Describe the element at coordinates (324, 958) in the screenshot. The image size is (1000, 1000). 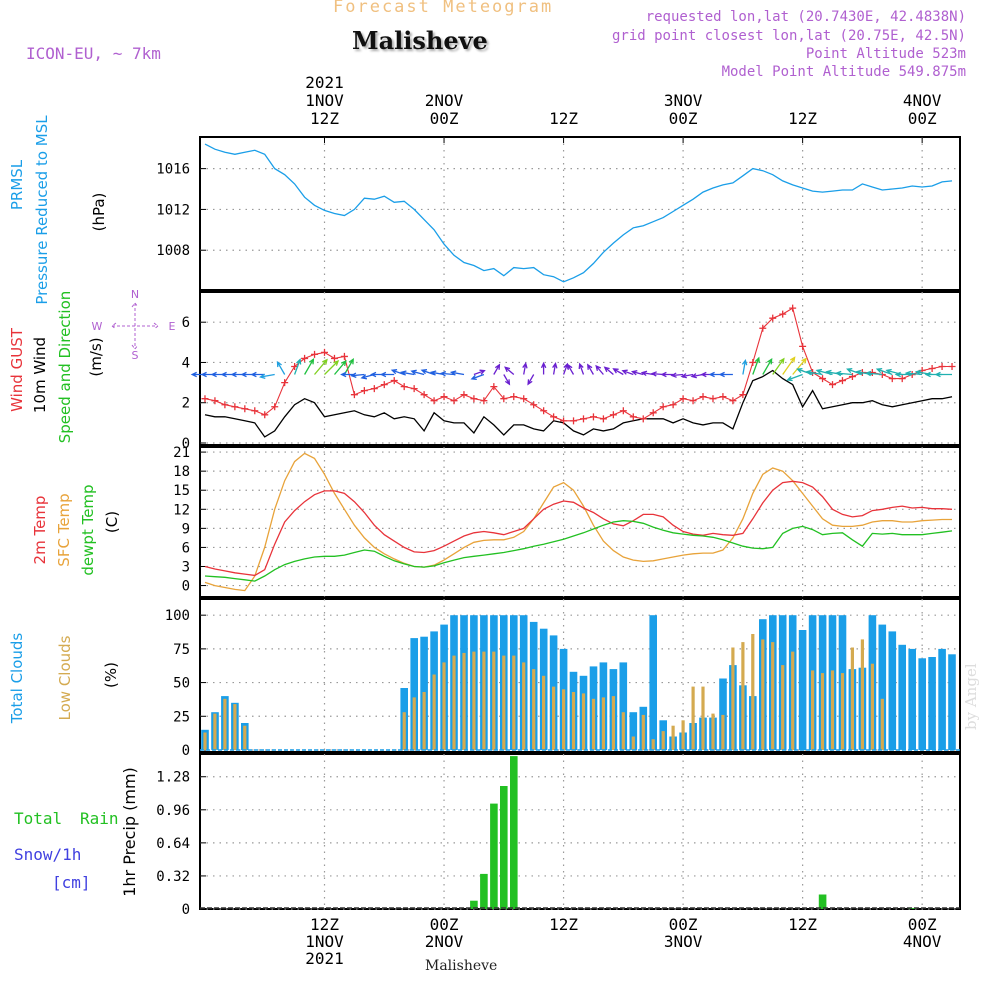
I see `time-label-bottom: 2021` at that location.